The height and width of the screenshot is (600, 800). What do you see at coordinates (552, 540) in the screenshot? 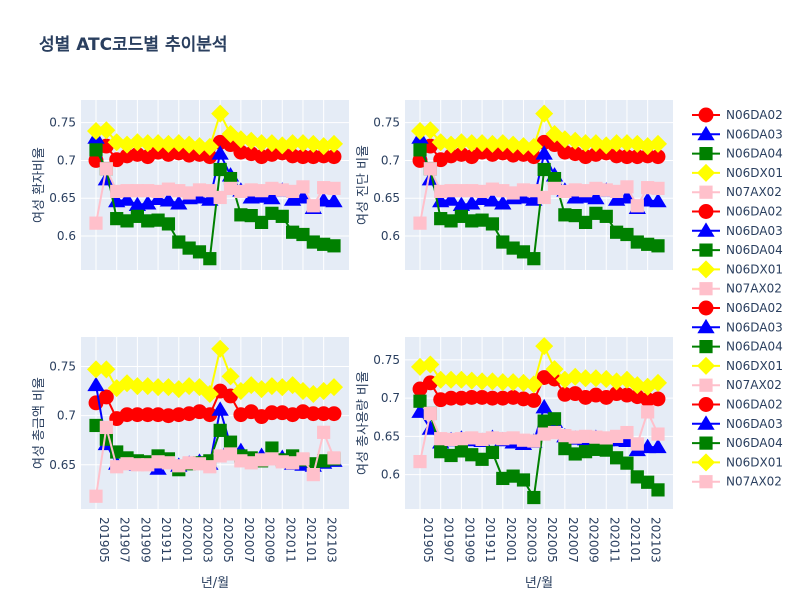
I see `x-tick-label: 202005` at bounding box center [552, 540].